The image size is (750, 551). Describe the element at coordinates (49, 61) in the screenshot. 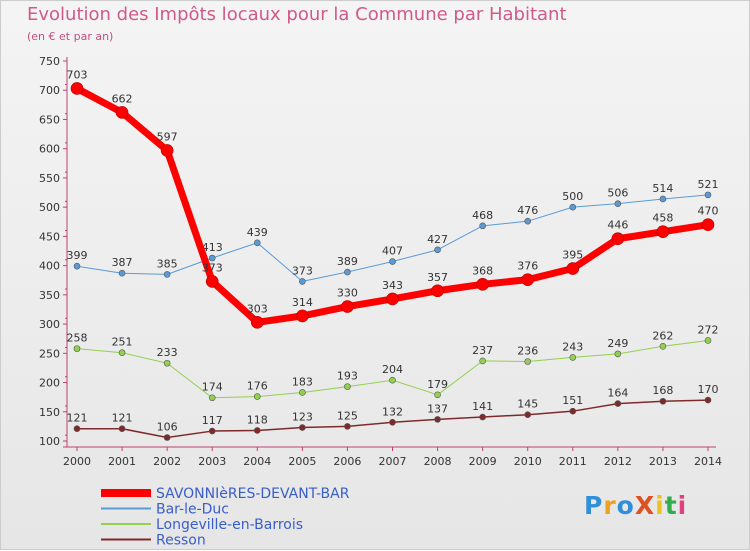

I see `y-tick-label: 750` at that location.